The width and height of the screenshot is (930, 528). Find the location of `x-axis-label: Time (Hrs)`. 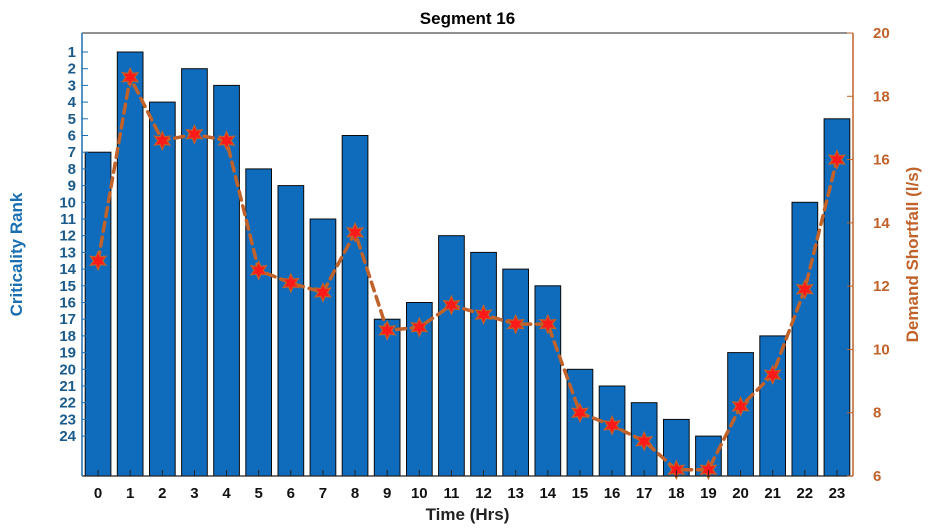

x-axis-label: Time (Hrs) is located at coordinates (468, 514).